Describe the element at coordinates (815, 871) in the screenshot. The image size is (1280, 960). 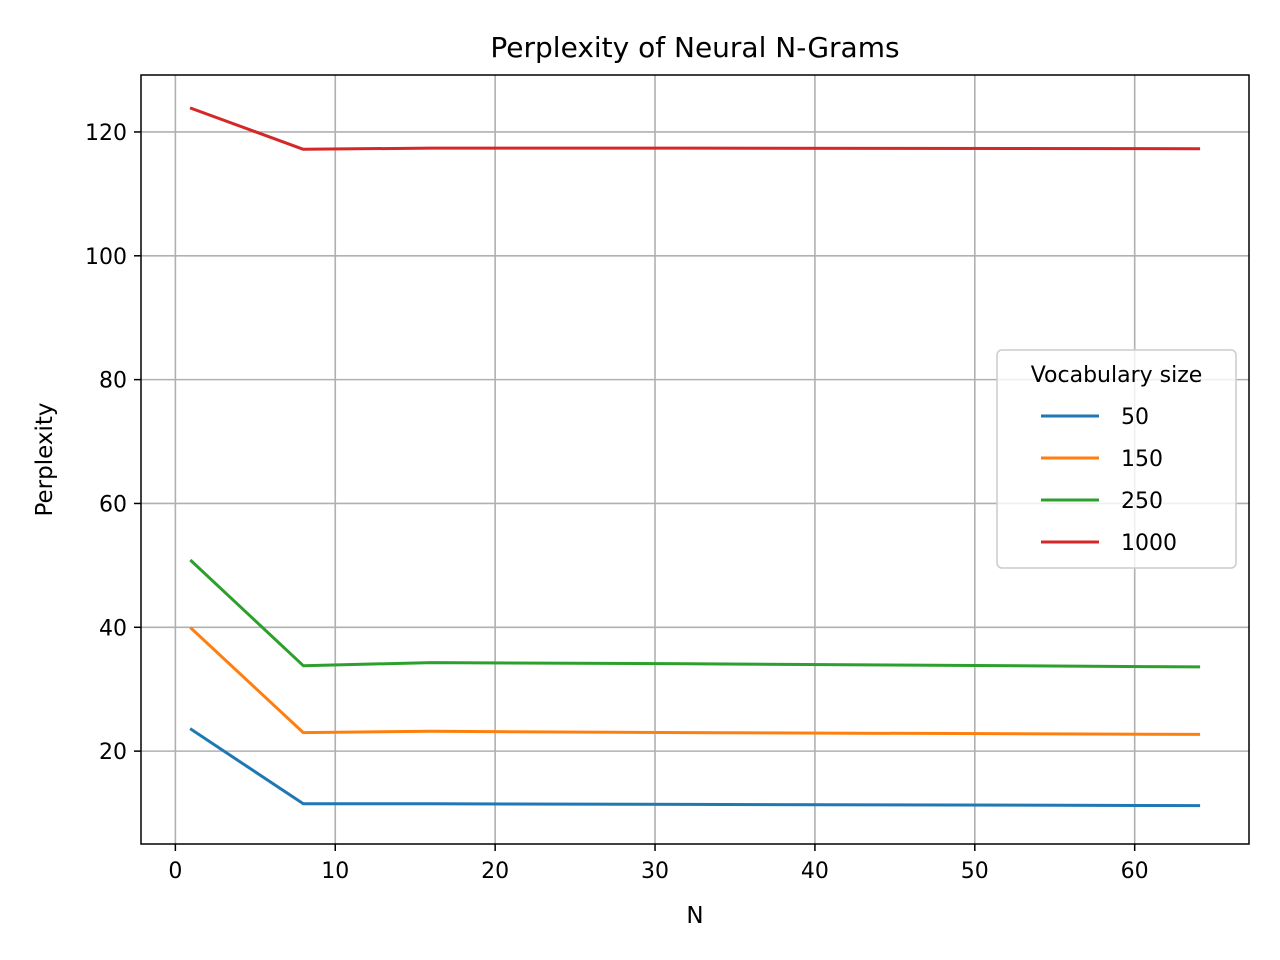
I see `x-tick-label: 40` at that location.